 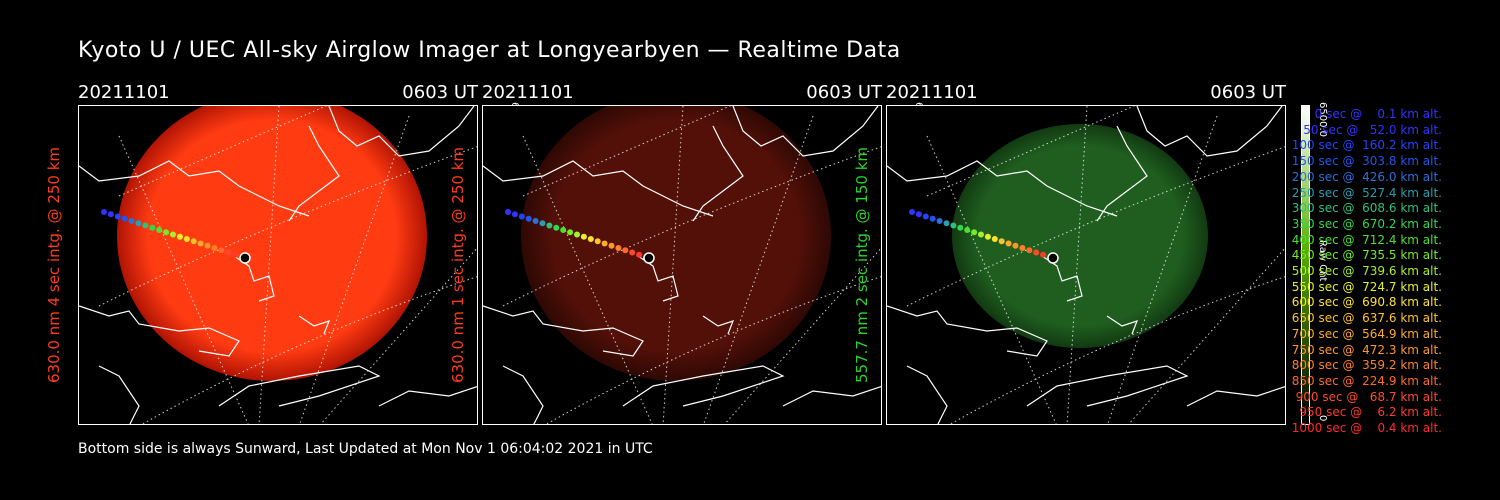 What do you see at coordinates (1364, 192) in the screenshot?
I see `legend-item: 250 sec @ 527.4 km alt.` at bounding box center [1364, 192].